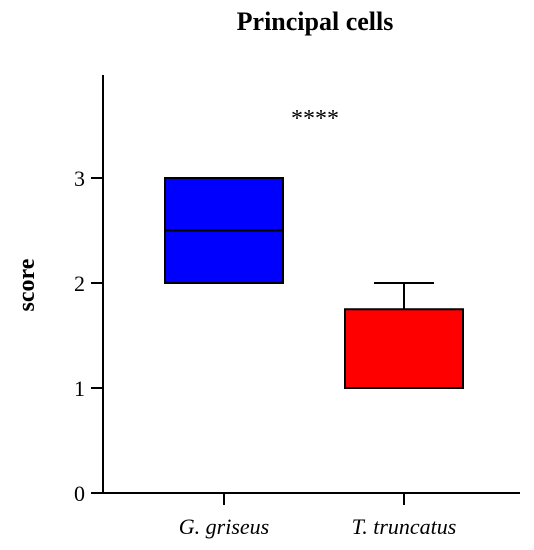 This screenshot has height=550, width=534. What do you see at coordinates (88, 336) in the screenshot?
I see `y-ticks: 0 1 2 3` at bounding box center [88, 336].